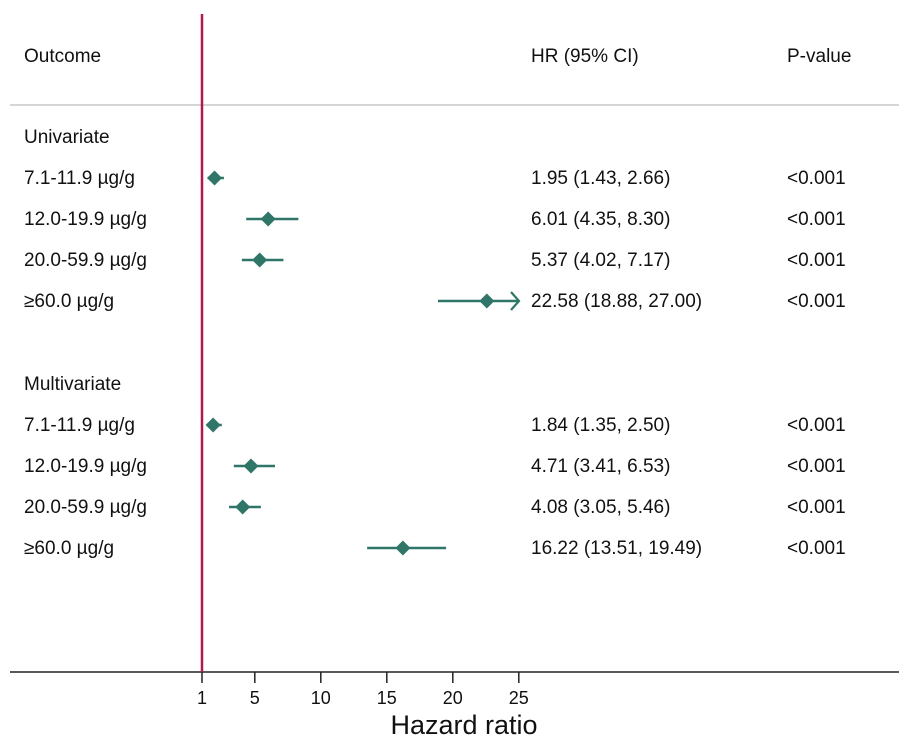 Image resolution: width=899 pixels, height=738 pixels. Describe the element at coordinates (463, 724) in the screenshot. I see `x-axis-label: Hazard ratio` at that location.